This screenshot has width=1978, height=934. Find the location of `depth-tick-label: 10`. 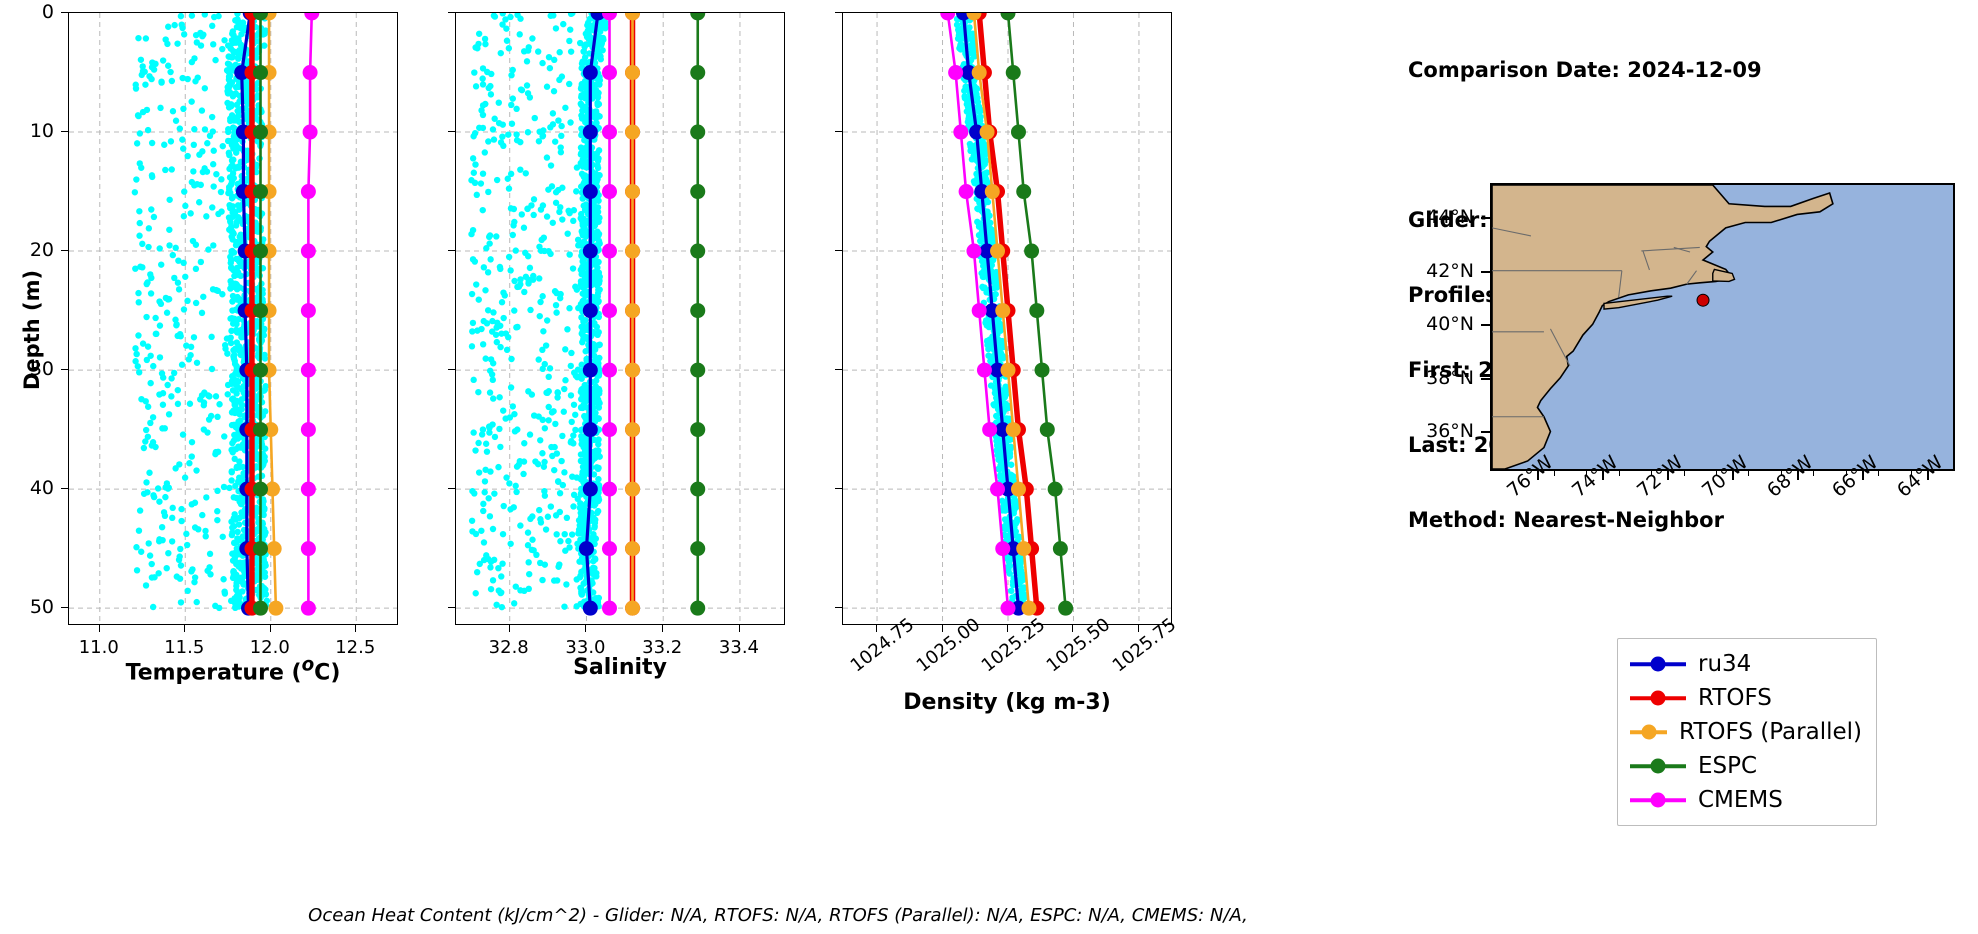

depth-tick-label: 10 is located at coordinates (41, 131).